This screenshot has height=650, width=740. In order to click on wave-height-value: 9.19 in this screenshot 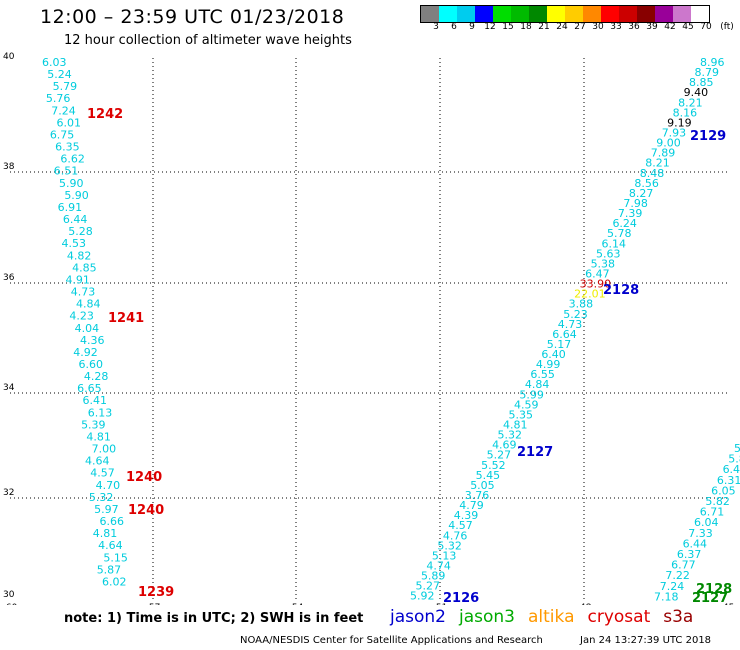, I will do `click(679, 122)`.